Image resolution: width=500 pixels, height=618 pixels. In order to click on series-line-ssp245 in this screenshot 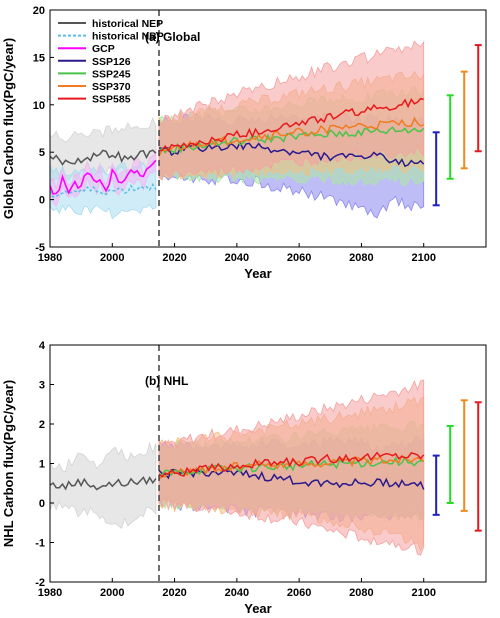, I will do `click(291, 140)`.